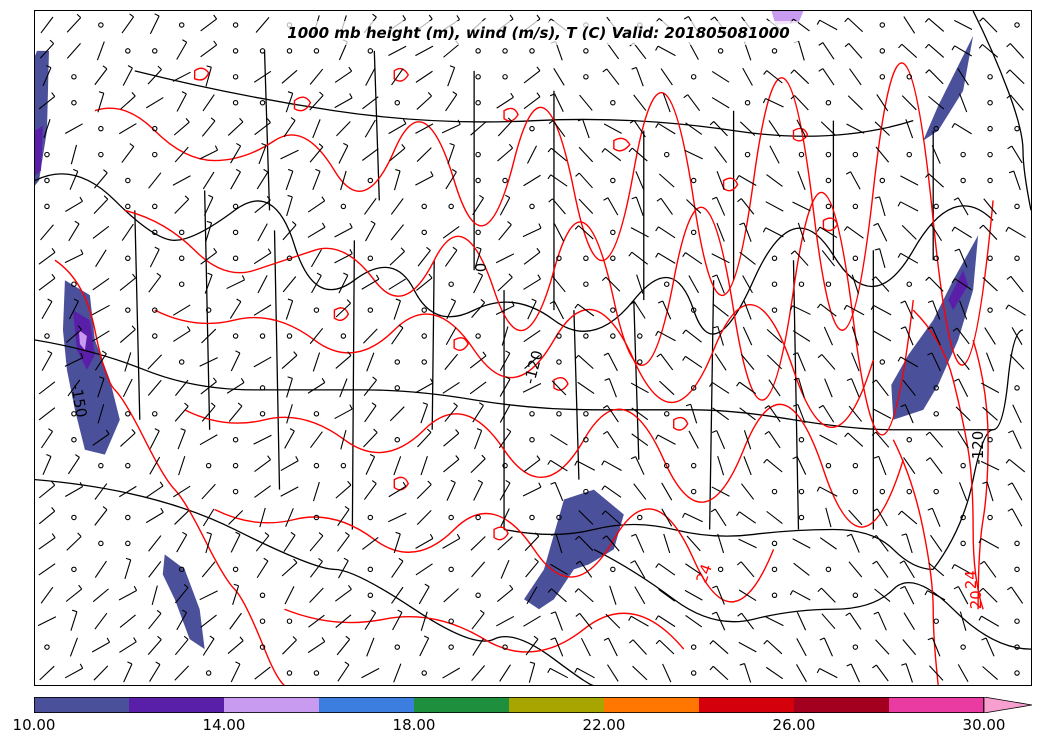 The image size is (1041, 745). Describe the element at coordinates (703, 574) in the screenshot. I see `temperature-contour-label-south: 24` at that location.